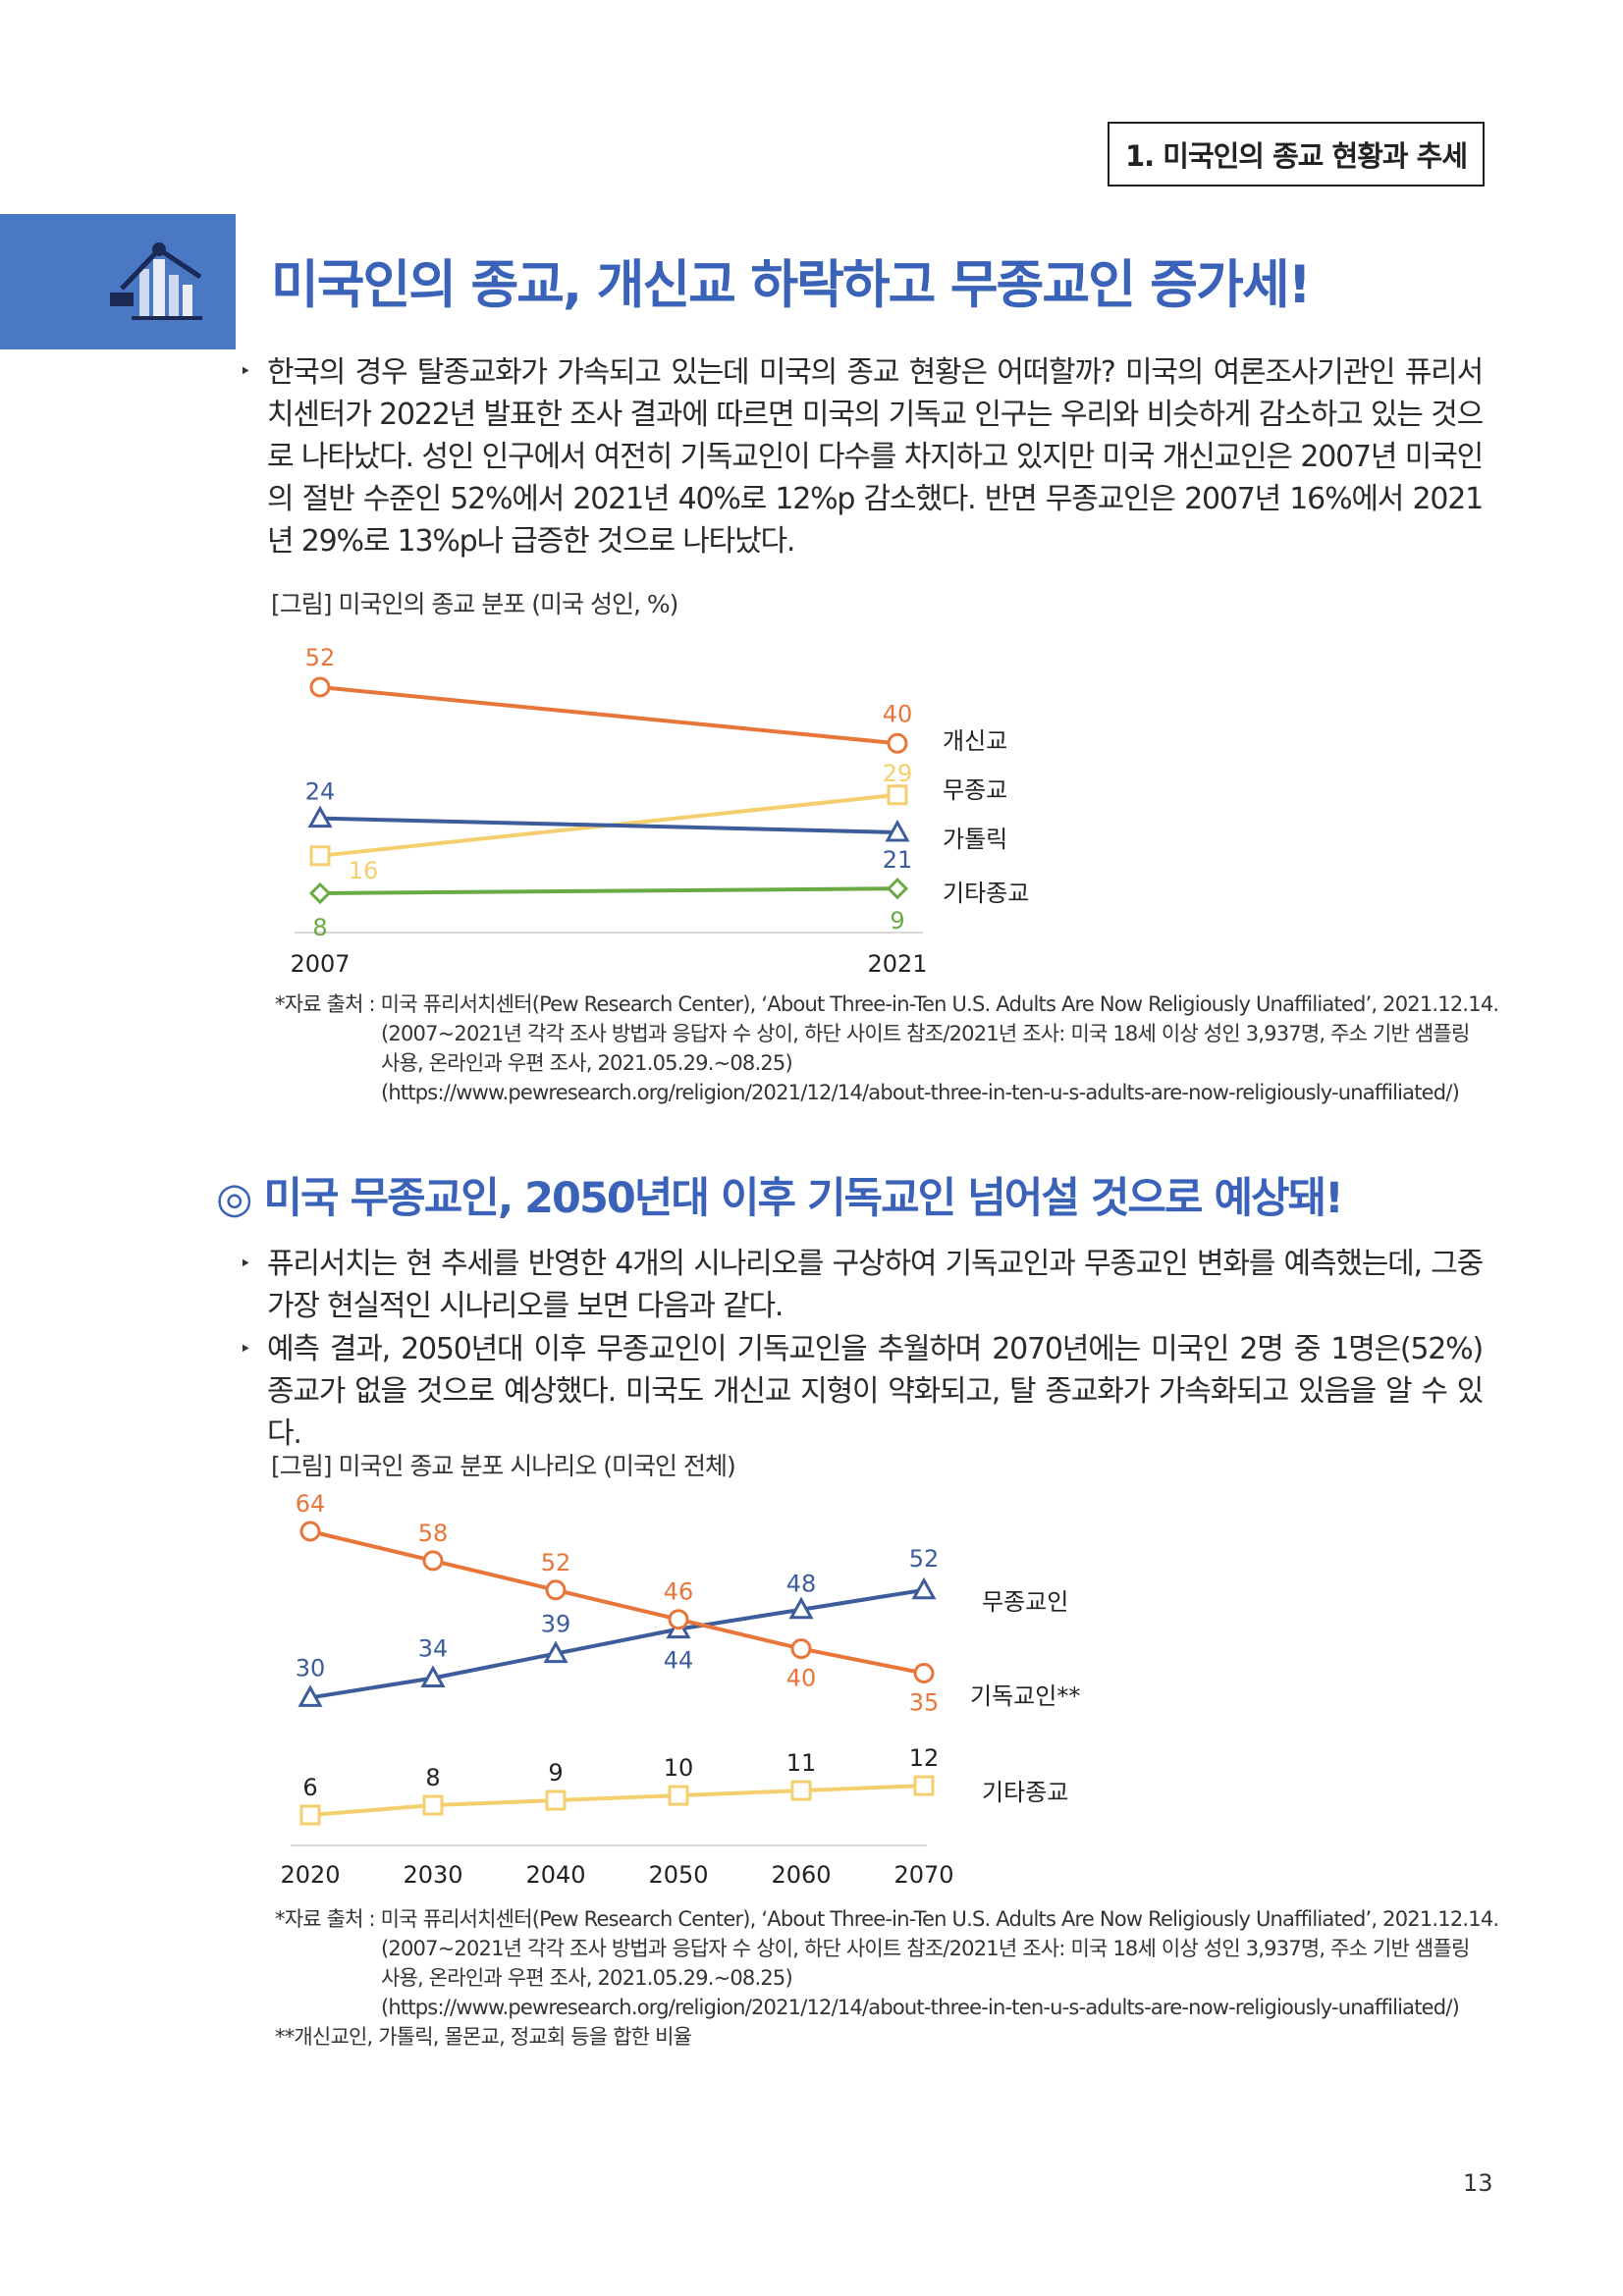 The image size is (1623, 2296). Describe the element at coordinates (311, 1668) in the screenshot. I see `data-label: 30` at that location.